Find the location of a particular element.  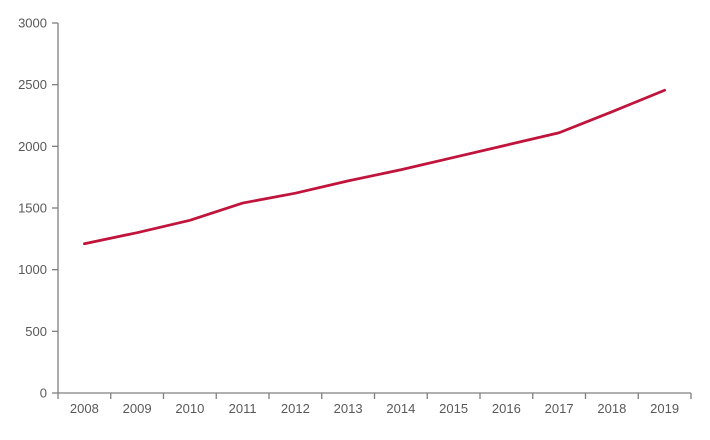

y-tick-label: 0 is located at coordinates (43, 393).